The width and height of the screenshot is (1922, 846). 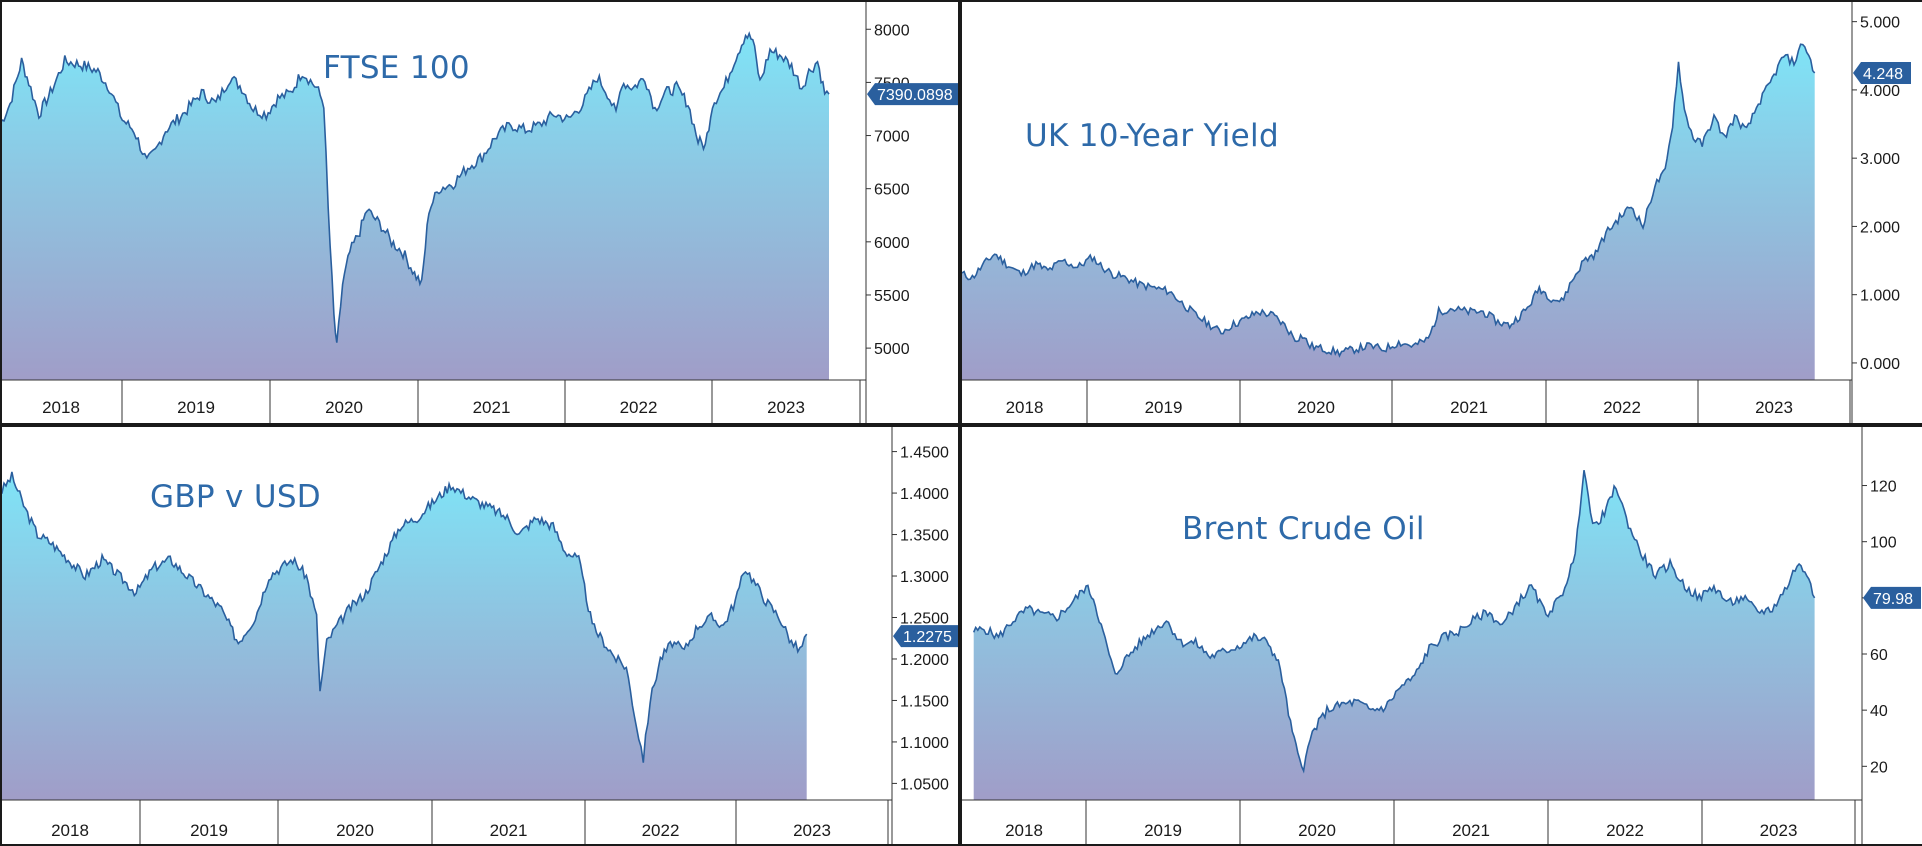 What do you see at coordinates (1880, 91) in the screenshot?
I see `uk10y-y-tick-label: 4.000` at bounding box center [1880, 91].